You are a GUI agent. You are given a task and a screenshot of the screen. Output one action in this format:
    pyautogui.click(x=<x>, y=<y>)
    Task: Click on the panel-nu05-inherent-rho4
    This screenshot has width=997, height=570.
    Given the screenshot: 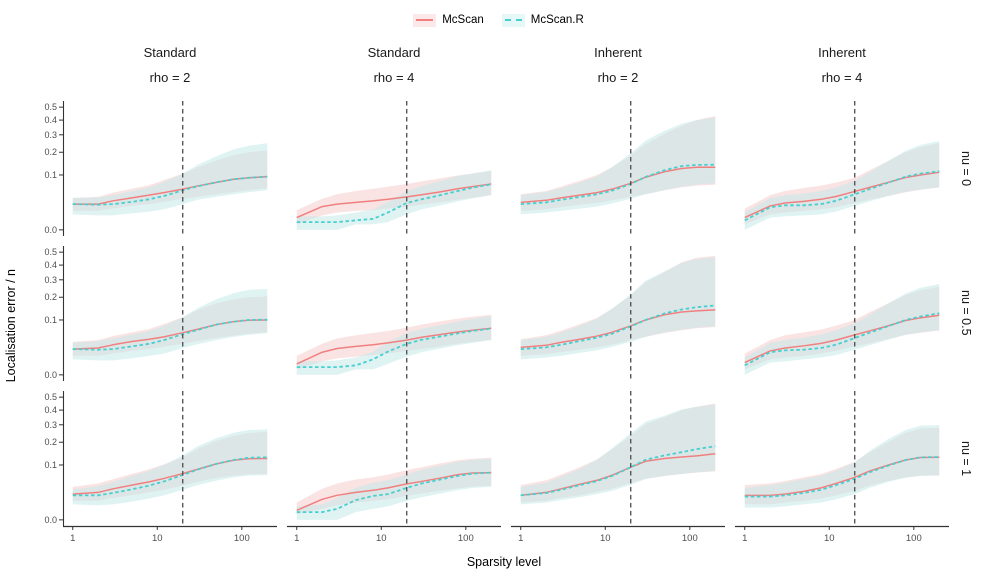 What is the action you would take?
    pyautogui.click(x=842, y=313)
    